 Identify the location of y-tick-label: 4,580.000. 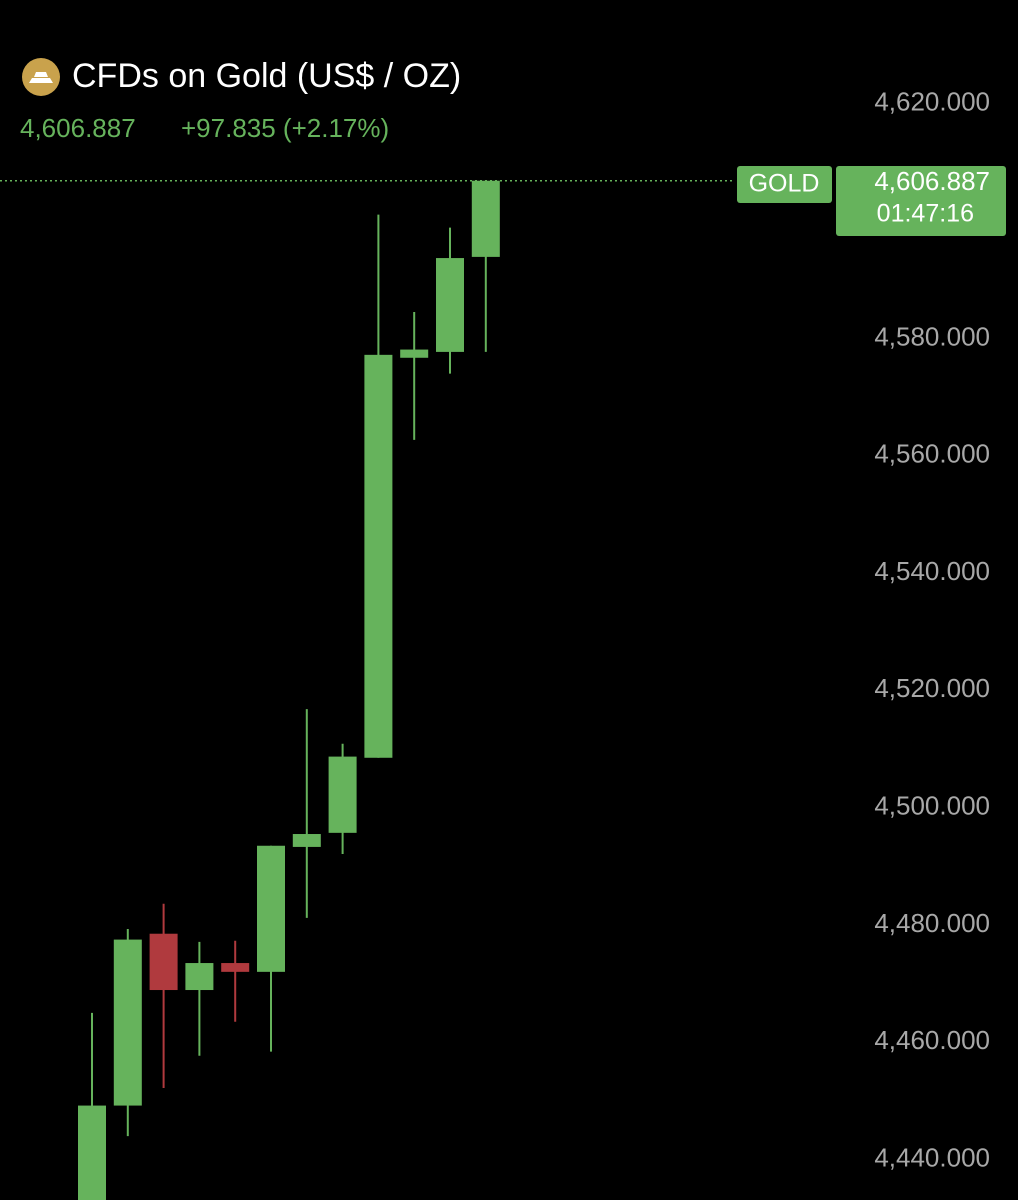
(932, 336).